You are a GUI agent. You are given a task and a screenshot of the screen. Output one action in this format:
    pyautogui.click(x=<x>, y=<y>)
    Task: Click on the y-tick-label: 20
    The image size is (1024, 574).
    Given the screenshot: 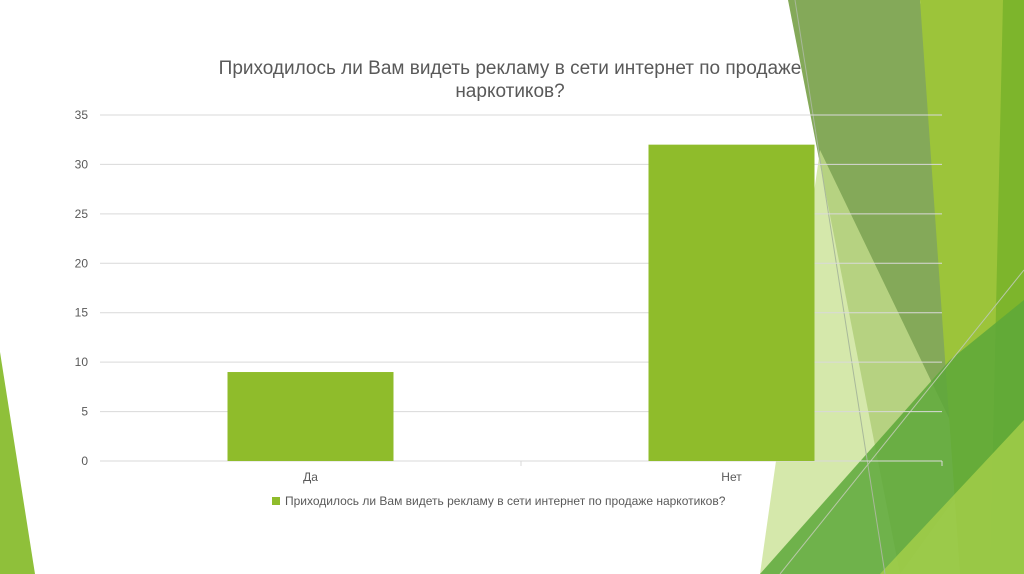 What is the action you would take?
    pyautogui.click(x=82, y=263)
    